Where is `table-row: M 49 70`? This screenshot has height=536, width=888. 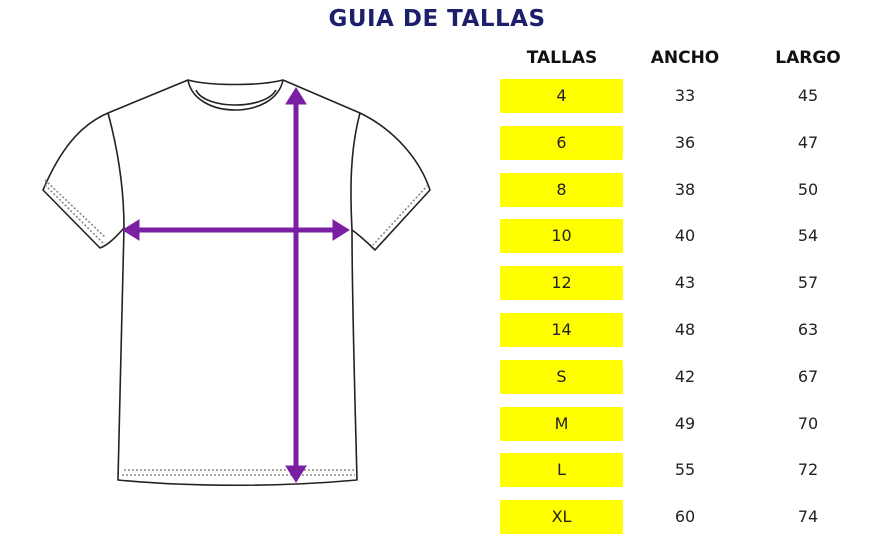 table-row: M 49 70 is located at coordinates (680, 423).